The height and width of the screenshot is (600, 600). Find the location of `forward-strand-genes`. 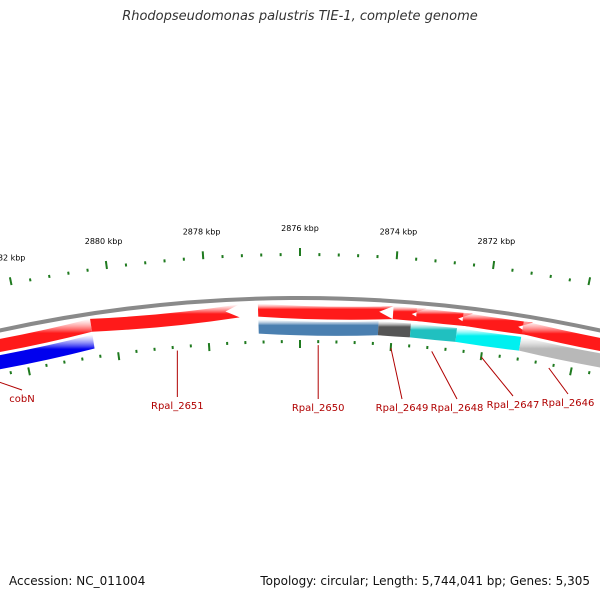

forward-strand-genes is located at coordinates (300, 327).